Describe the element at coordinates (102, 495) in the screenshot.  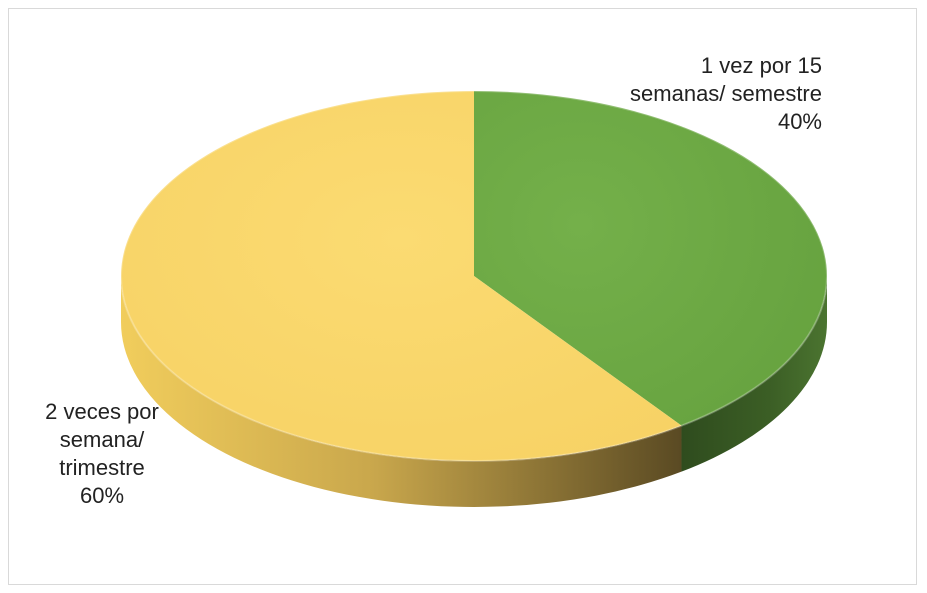
I see `slice-percent-label: 60%` at that location.